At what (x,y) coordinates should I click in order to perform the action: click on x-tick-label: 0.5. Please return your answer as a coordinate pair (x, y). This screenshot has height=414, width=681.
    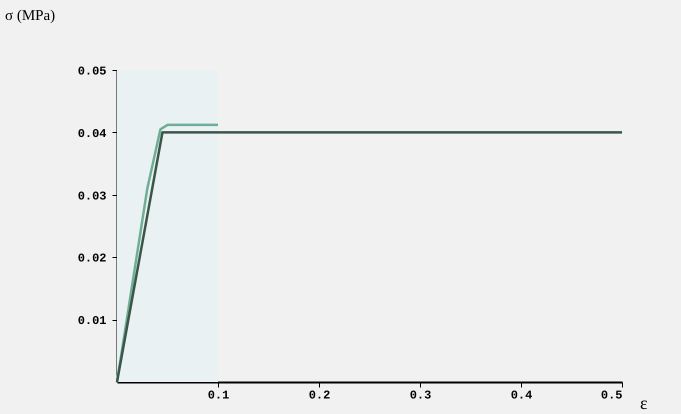
    Looking at the image, I should click on (611, 395).